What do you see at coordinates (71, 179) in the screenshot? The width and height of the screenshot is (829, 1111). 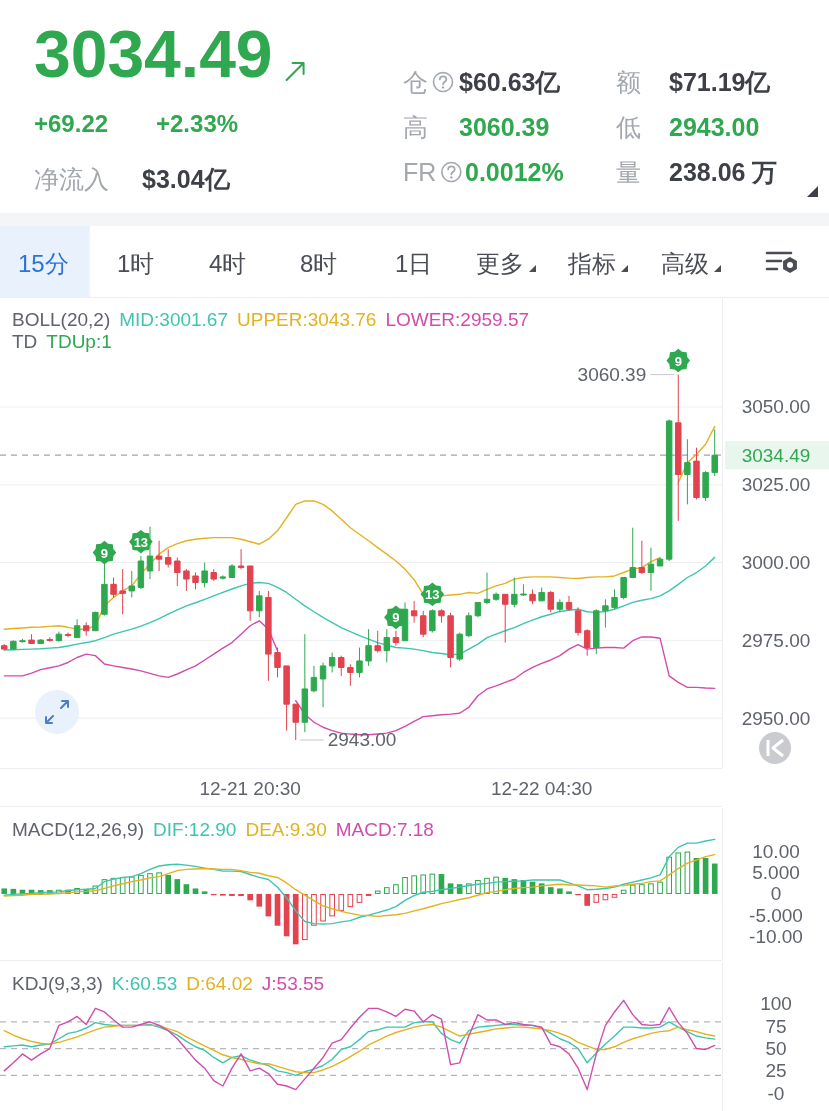 I see `text: 净流入` at bounding box center [71, 179].